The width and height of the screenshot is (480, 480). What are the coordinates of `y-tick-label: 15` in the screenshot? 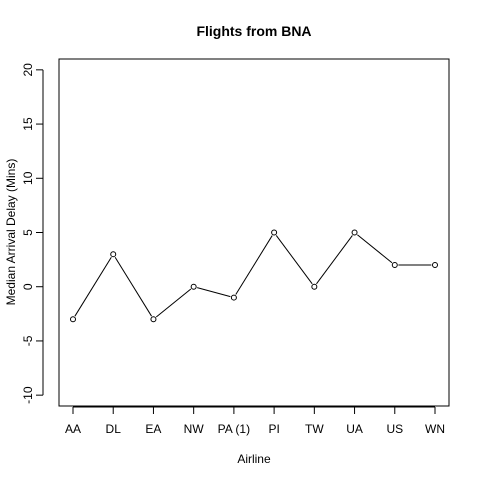 It's located at (28, 124).